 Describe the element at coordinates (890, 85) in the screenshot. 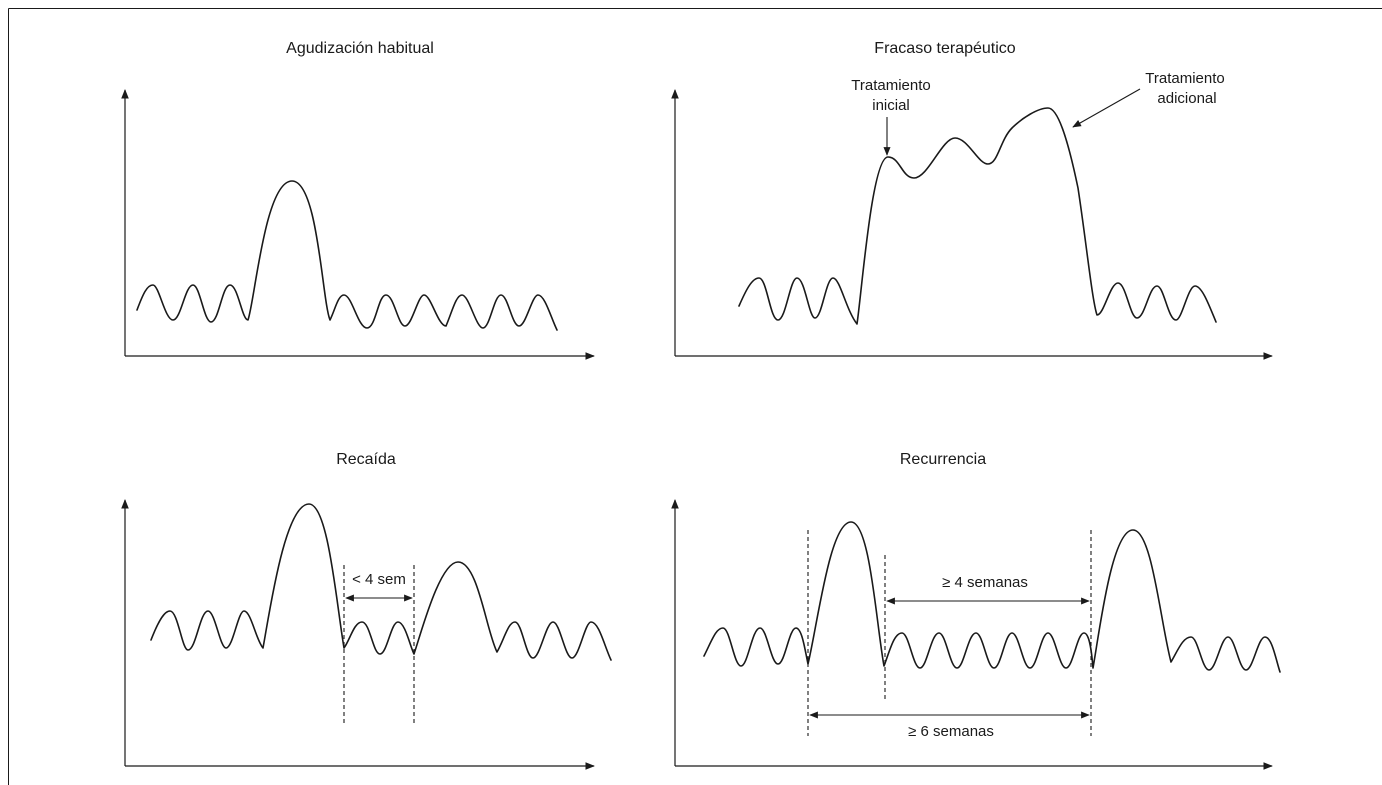

I see `annotation-initial-line1: Tratamiento` at that location.